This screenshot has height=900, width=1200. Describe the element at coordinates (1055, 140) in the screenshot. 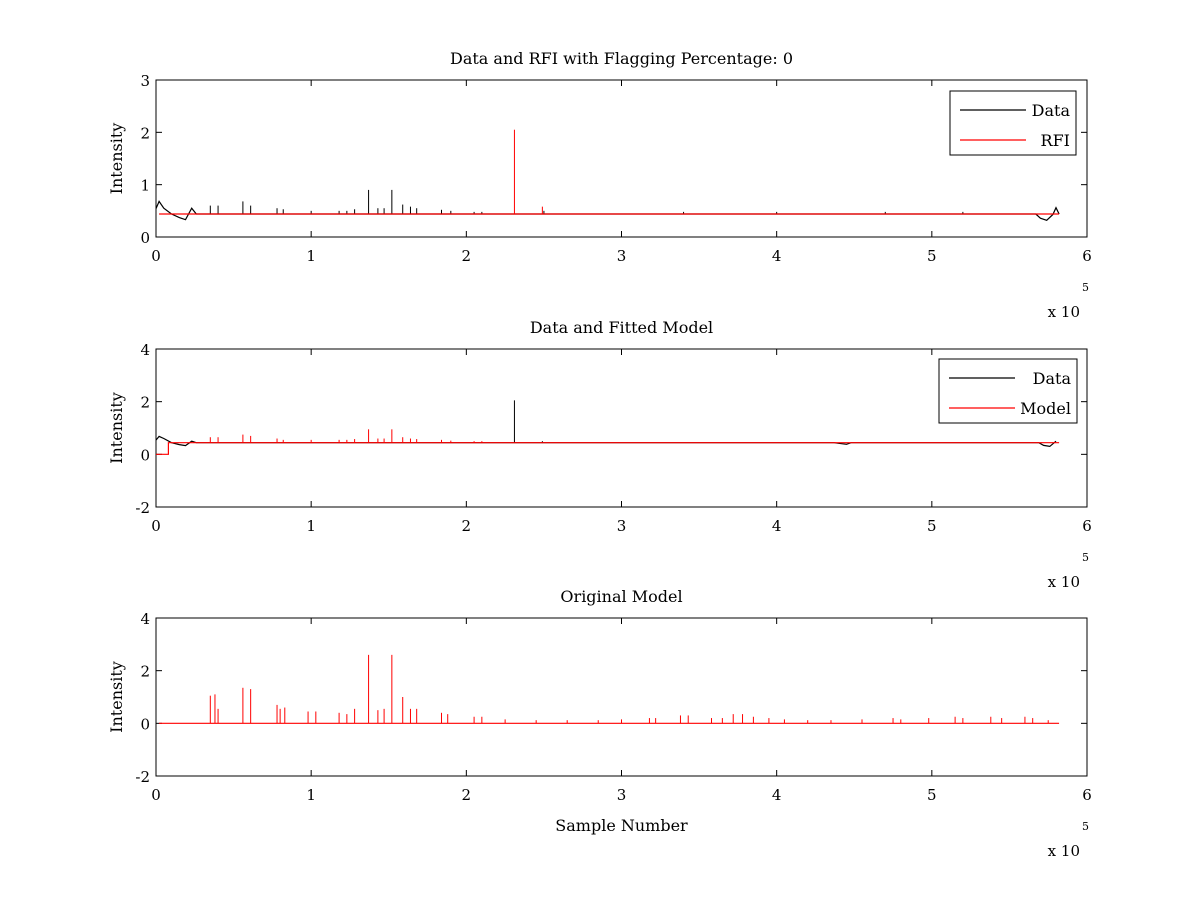

I see `legend-label-rfi: RFI` at that location.